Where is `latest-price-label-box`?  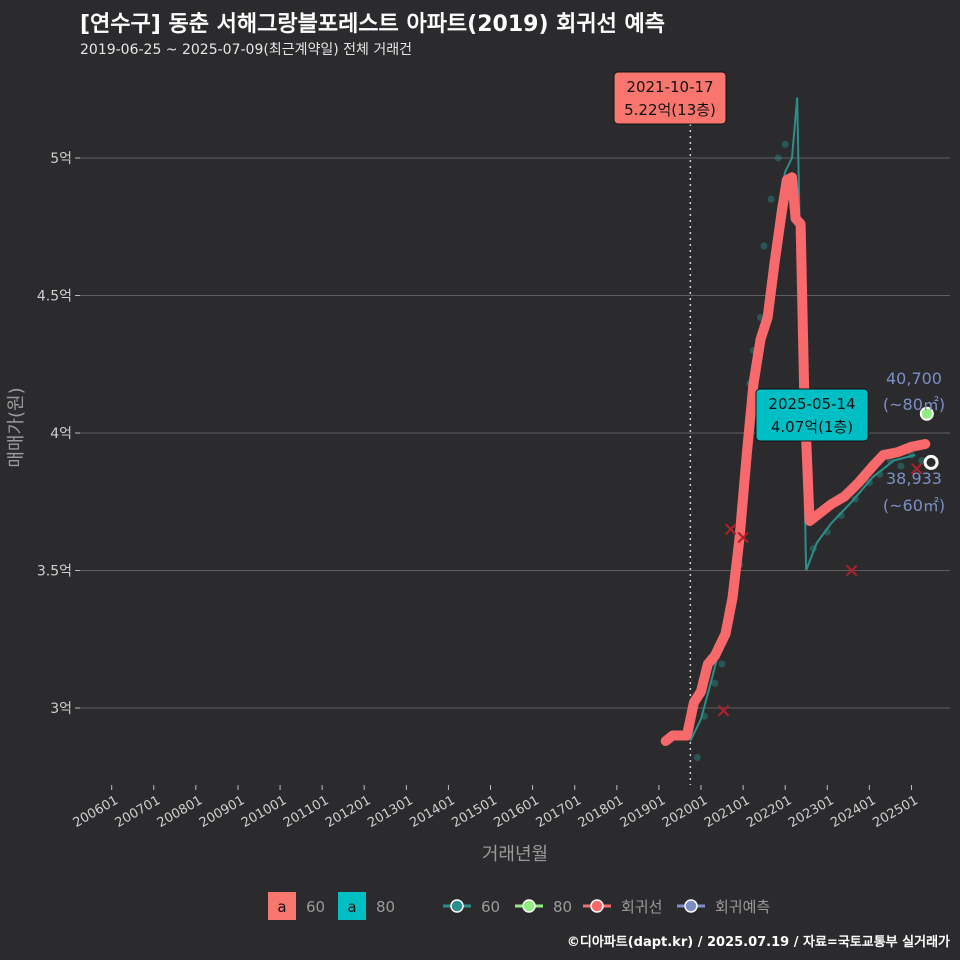 latest-price-label-box is located at coordinates (812, 415).